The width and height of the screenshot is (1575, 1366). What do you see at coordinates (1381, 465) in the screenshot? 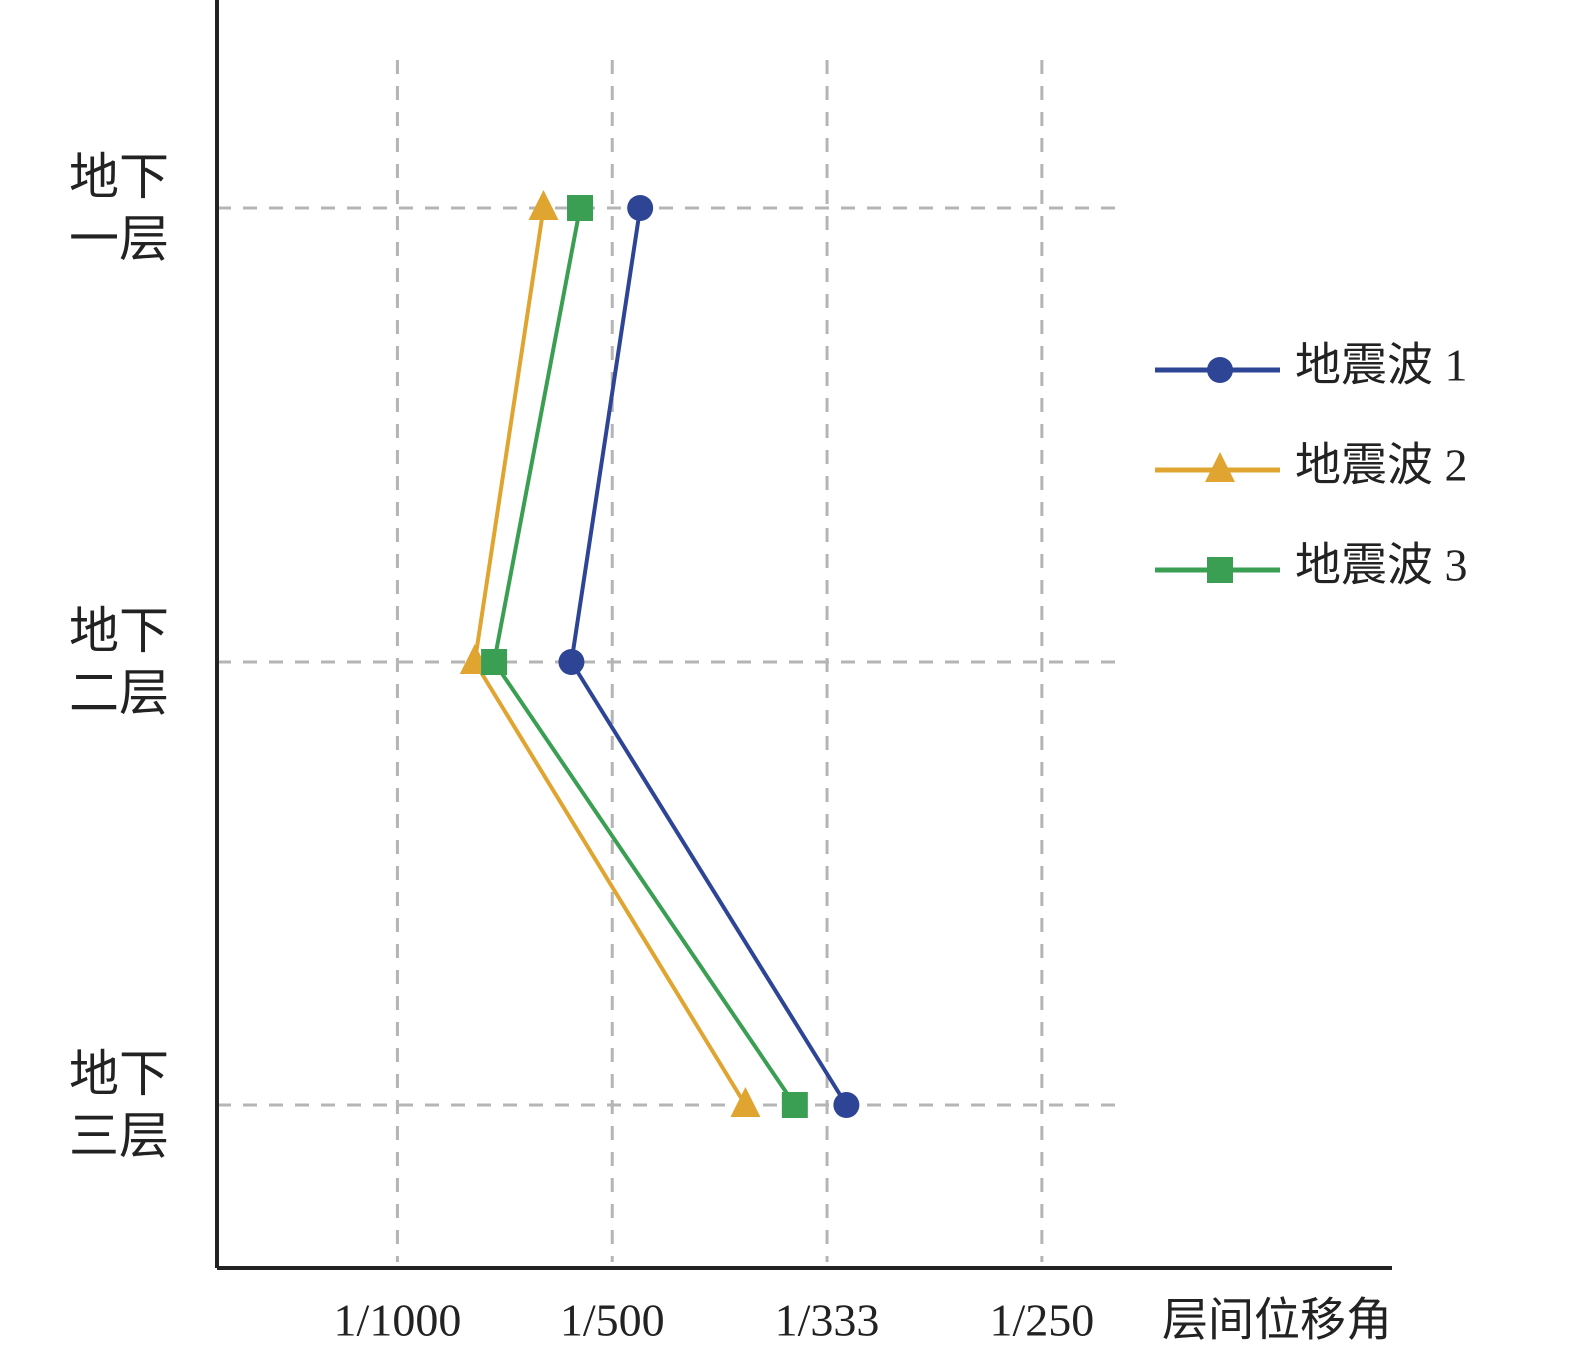
I see `legend-label: 地震波 2` at bounding box center [1381, 465].